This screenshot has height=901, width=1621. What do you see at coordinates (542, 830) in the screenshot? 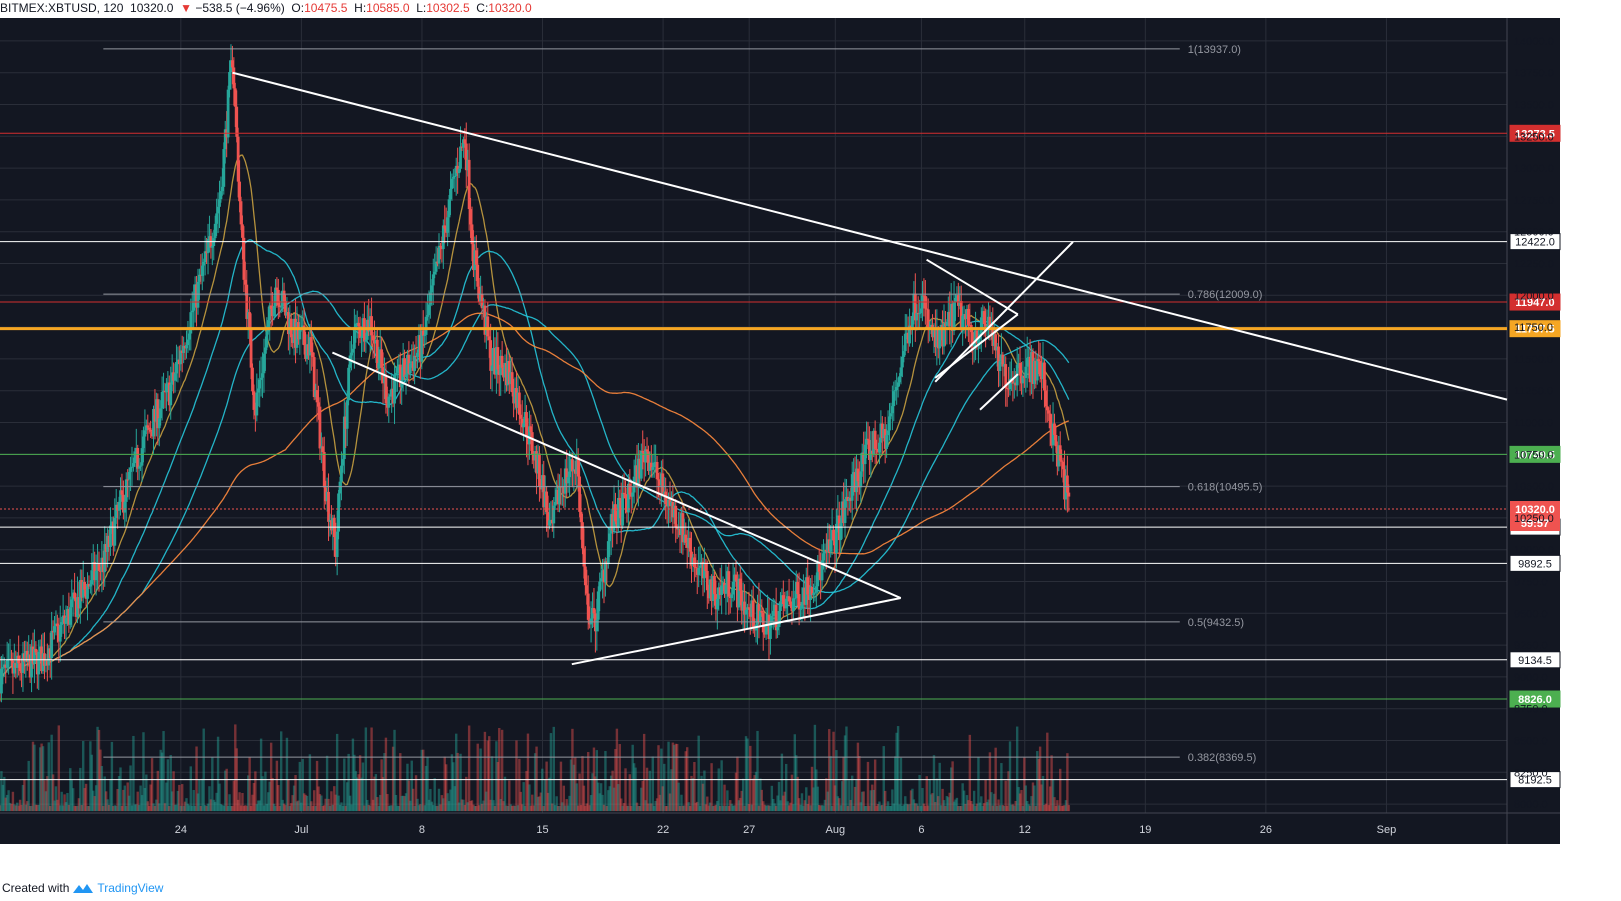
I see `x-tick-label: 15` at bounding box center [542, 830].